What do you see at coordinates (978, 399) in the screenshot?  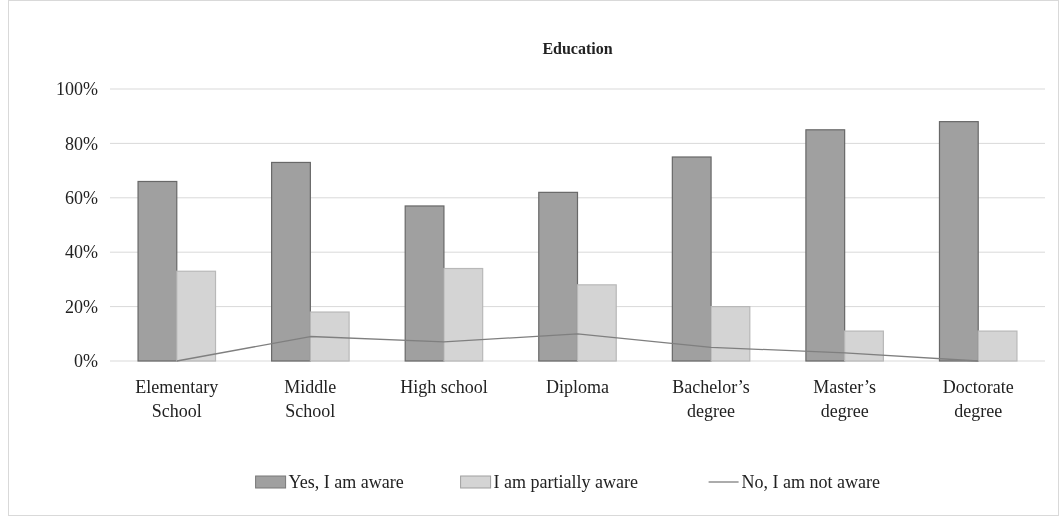 I see `x-tick-label: Doctorate degree` at bounding box center [978, 399].